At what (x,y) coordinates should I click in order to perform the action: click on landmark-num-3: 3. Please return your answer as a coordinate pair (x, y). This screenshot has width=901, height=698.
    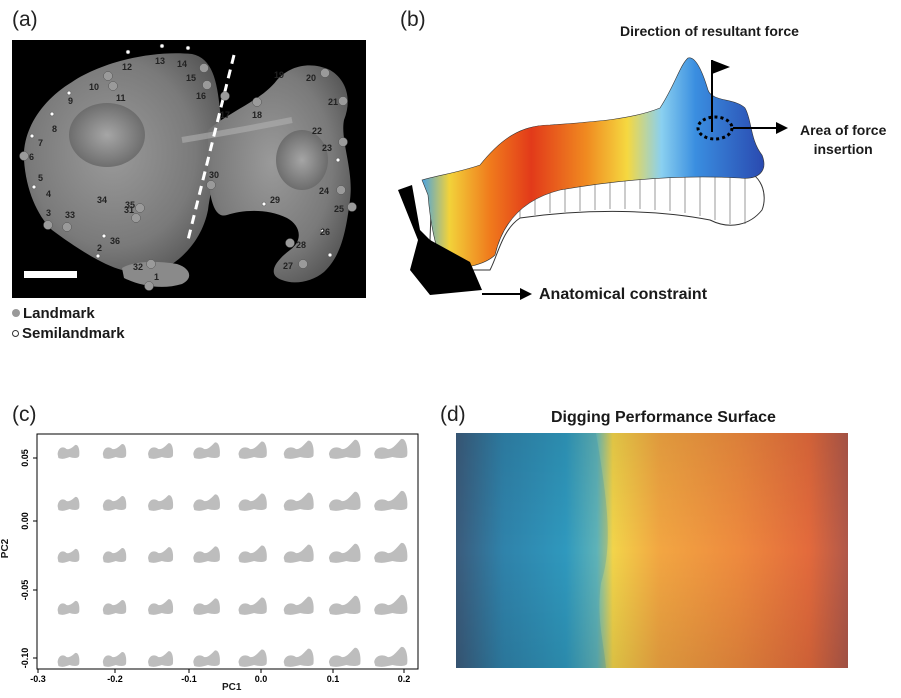
    Looking at the image, I should click on (48, 213).